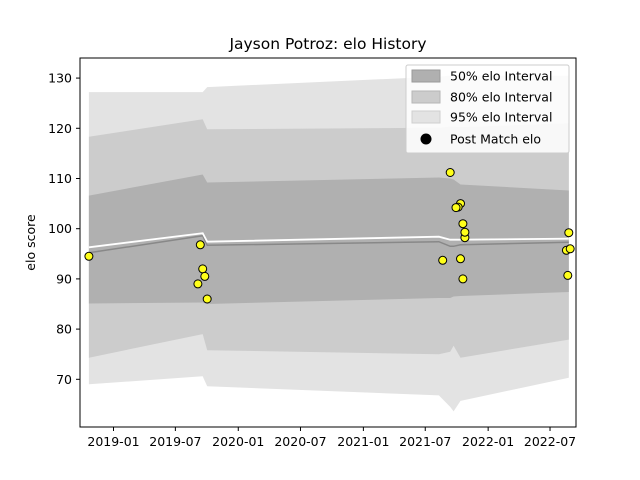 The image size is (640, 480). What do you see at coordinates (60, 178) in the screenshot?
I see `y-tick-label: 110` at bounding box center [60, 178].